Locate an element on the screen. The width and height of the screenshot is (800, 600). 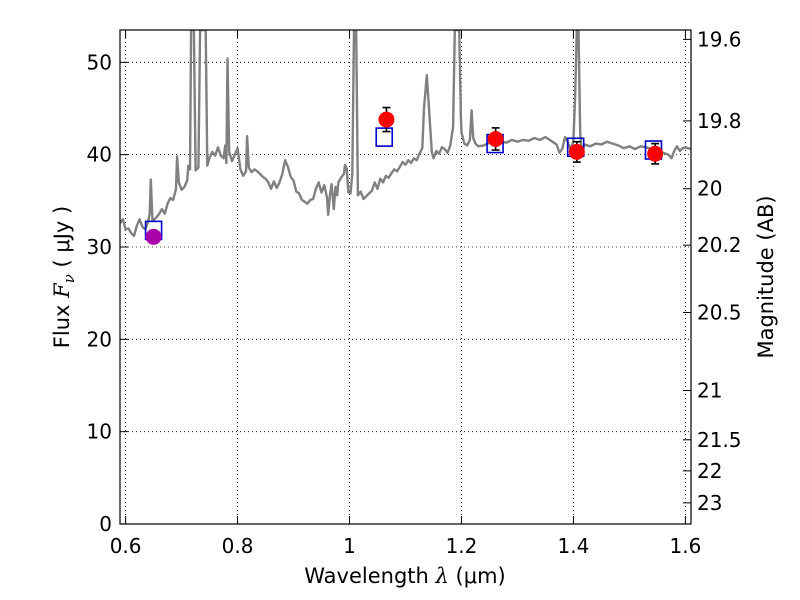
x-tick-label: 1.4 is located at coordinates (574, 546).